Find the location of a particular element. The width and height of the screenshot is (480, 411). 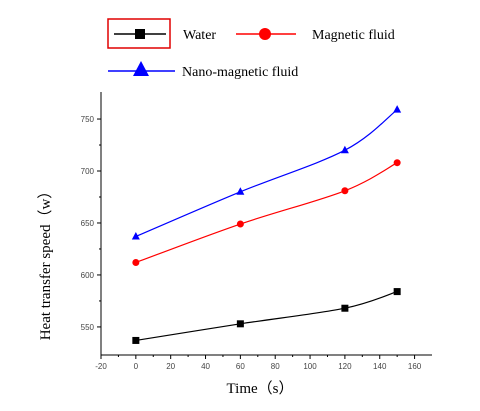

legend-item-magnetic-fluid: Magnetic fluid is located at coordinates (315, 35).